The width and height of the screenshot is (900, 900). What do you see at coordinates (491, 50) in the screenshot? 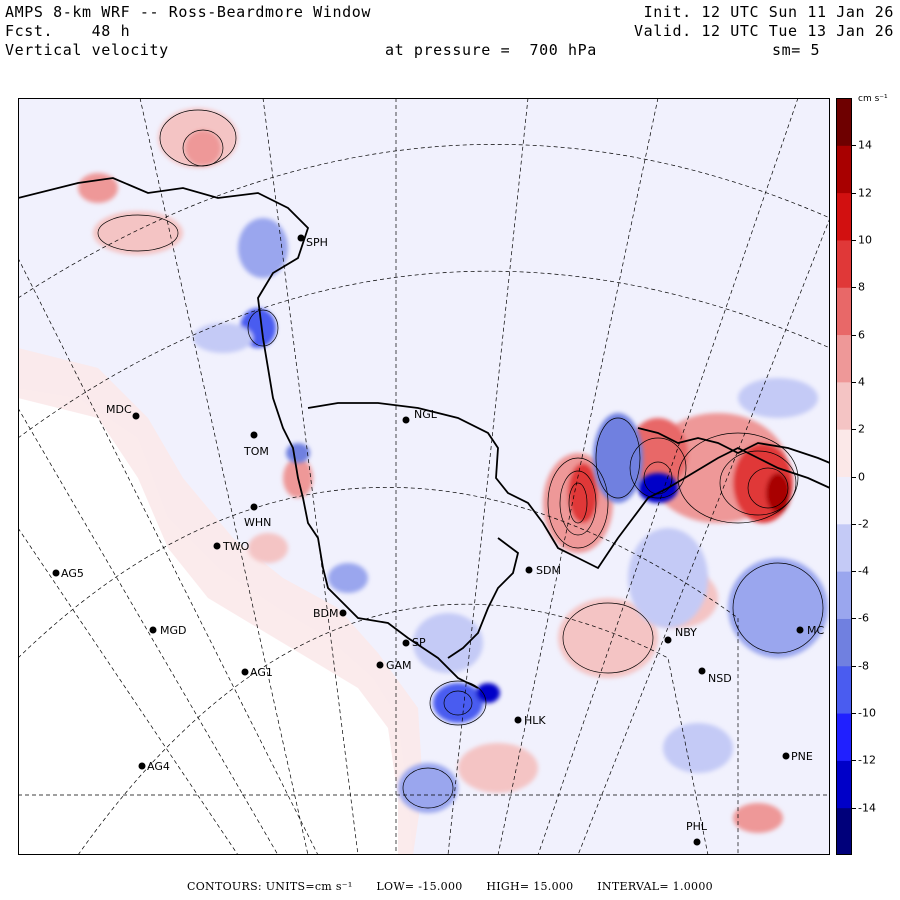
I see `pressure-level: at pressure = 700 hPa` at bounding box center [491, 50].